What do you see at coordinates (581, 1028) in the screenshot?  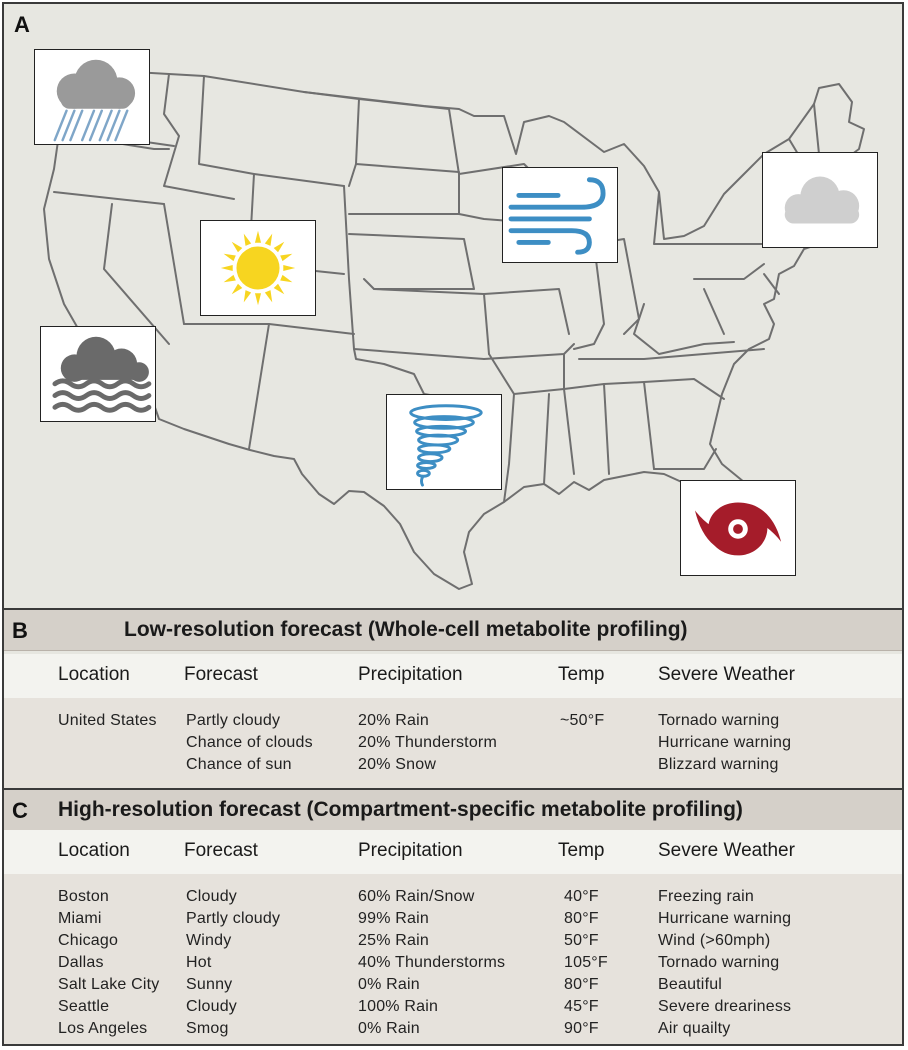 I see `table-cell-temp: 90°F` at bounding box center [581, 1028].